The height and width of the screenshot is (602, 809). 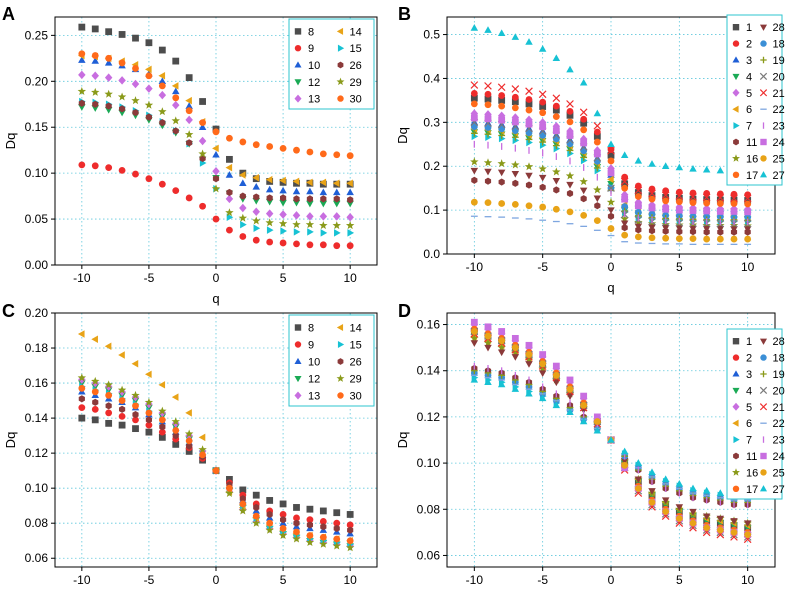 I want to click on legend-label-c-26: 26, so click(x=356, y=363).